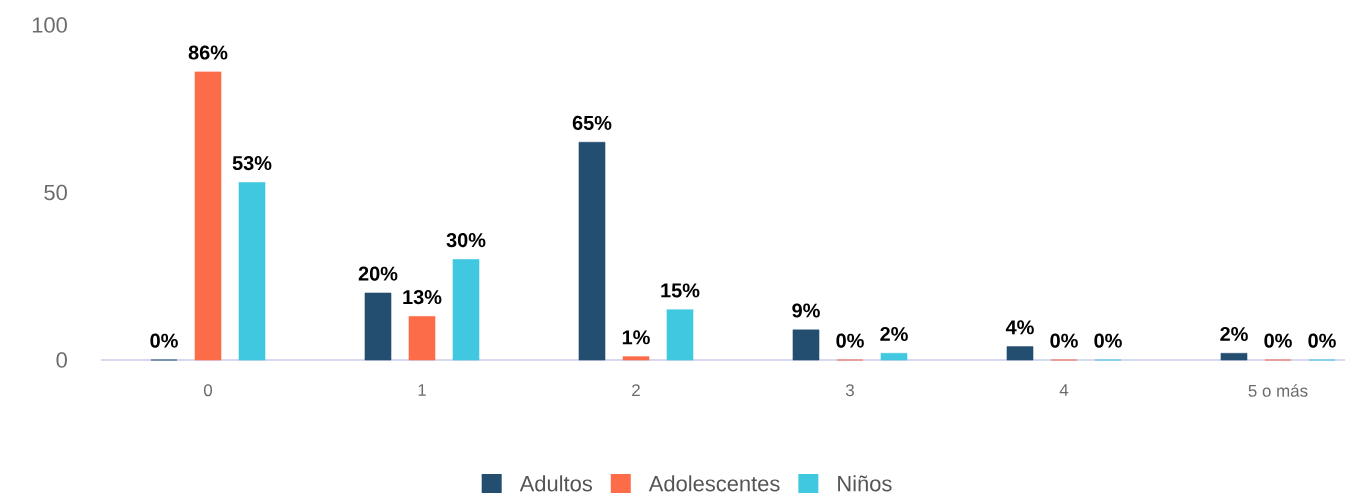 The width and height of the screenshot is (1351, 495). I want to click on y-tick-label: 50, so click(55, 192).